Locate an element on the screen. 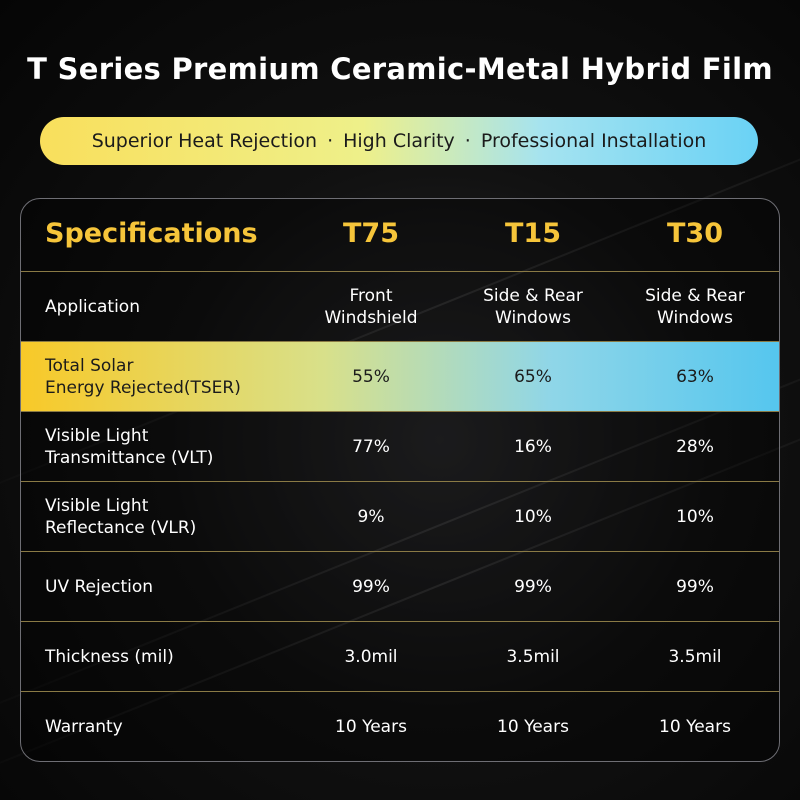 This screenshot has width=800, height=800. label-cell: Total Solar Energy Rejected(TSER) is located at coordinates (143, 377).